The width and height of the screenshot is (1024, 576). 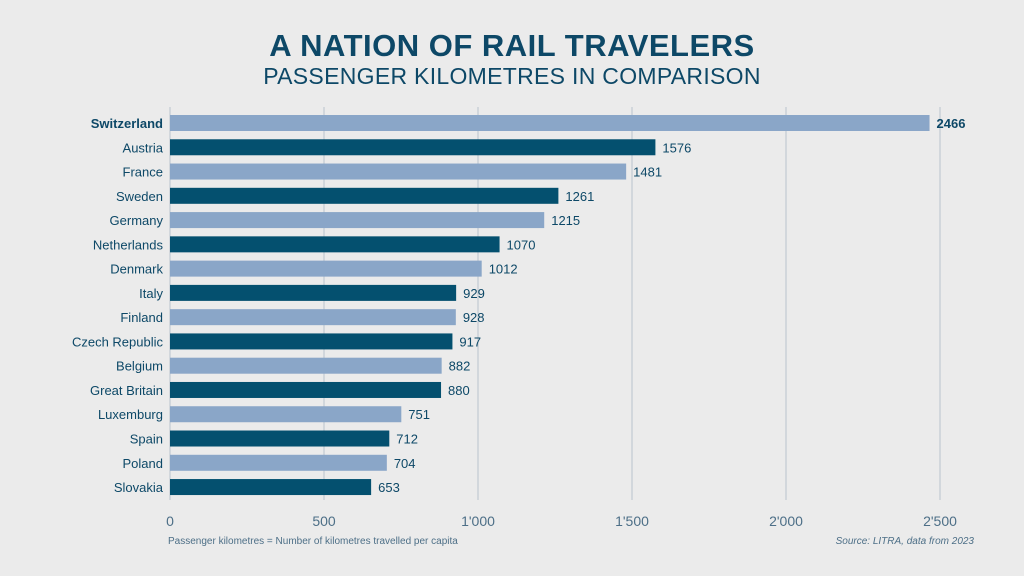 What do you see at coordinates (324, 521) in the screenshot?
I see `x-tick-label: 500` at bounding box center [324, 521].